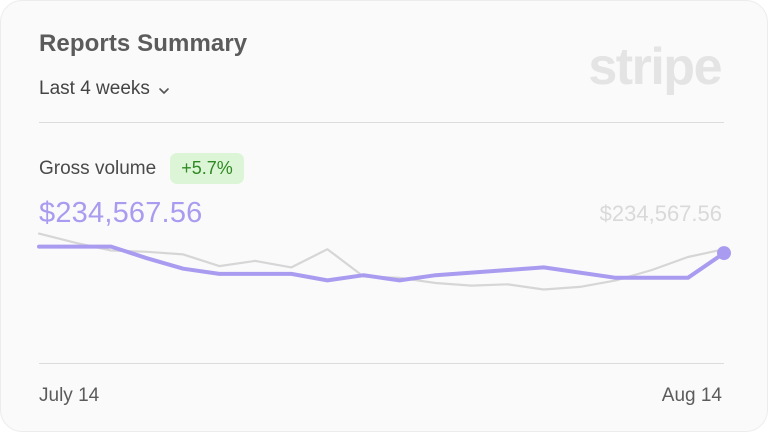  I want to click on metric-value: $234,567.56, so click(121, 213).